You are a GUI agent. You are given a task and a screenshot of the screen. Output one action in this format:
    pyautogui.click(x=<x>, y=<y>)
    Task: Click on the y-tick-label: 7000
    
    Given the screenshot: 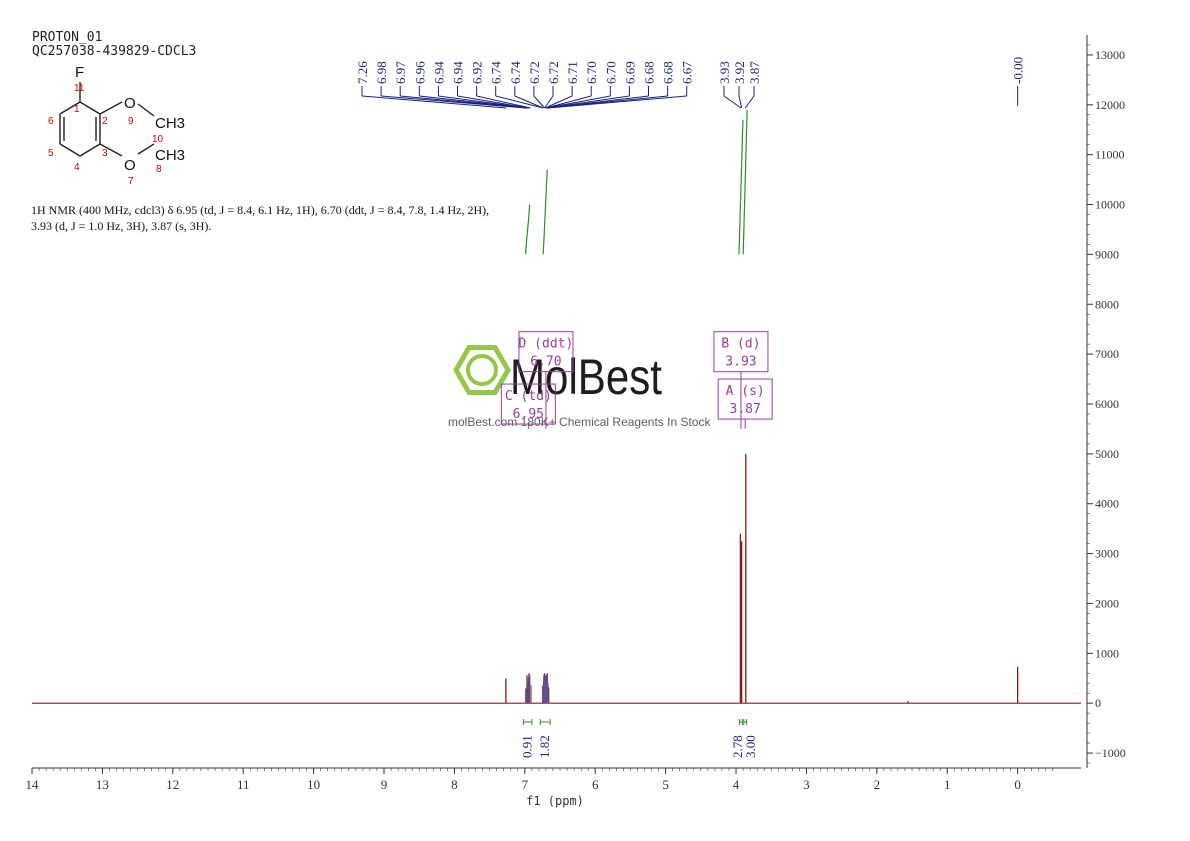 What is the action you would take?
    pyautogui.click(x=1107, y=354)
    